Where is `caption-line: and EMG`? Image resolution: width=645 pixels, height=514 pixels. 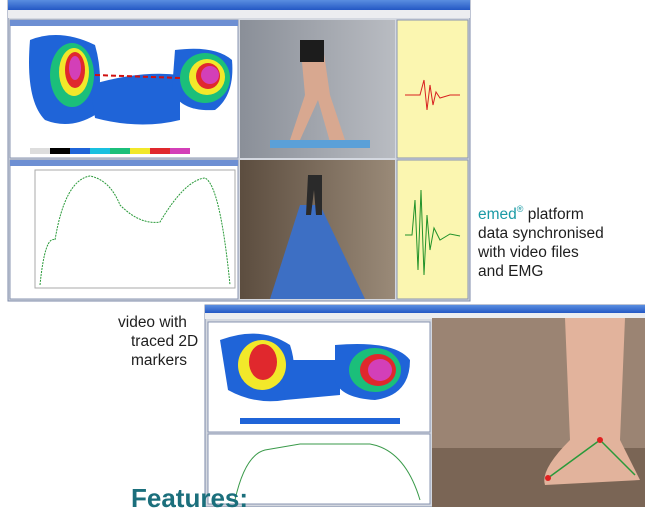
caption-line: and EMG is located at coordinates (511, 271).